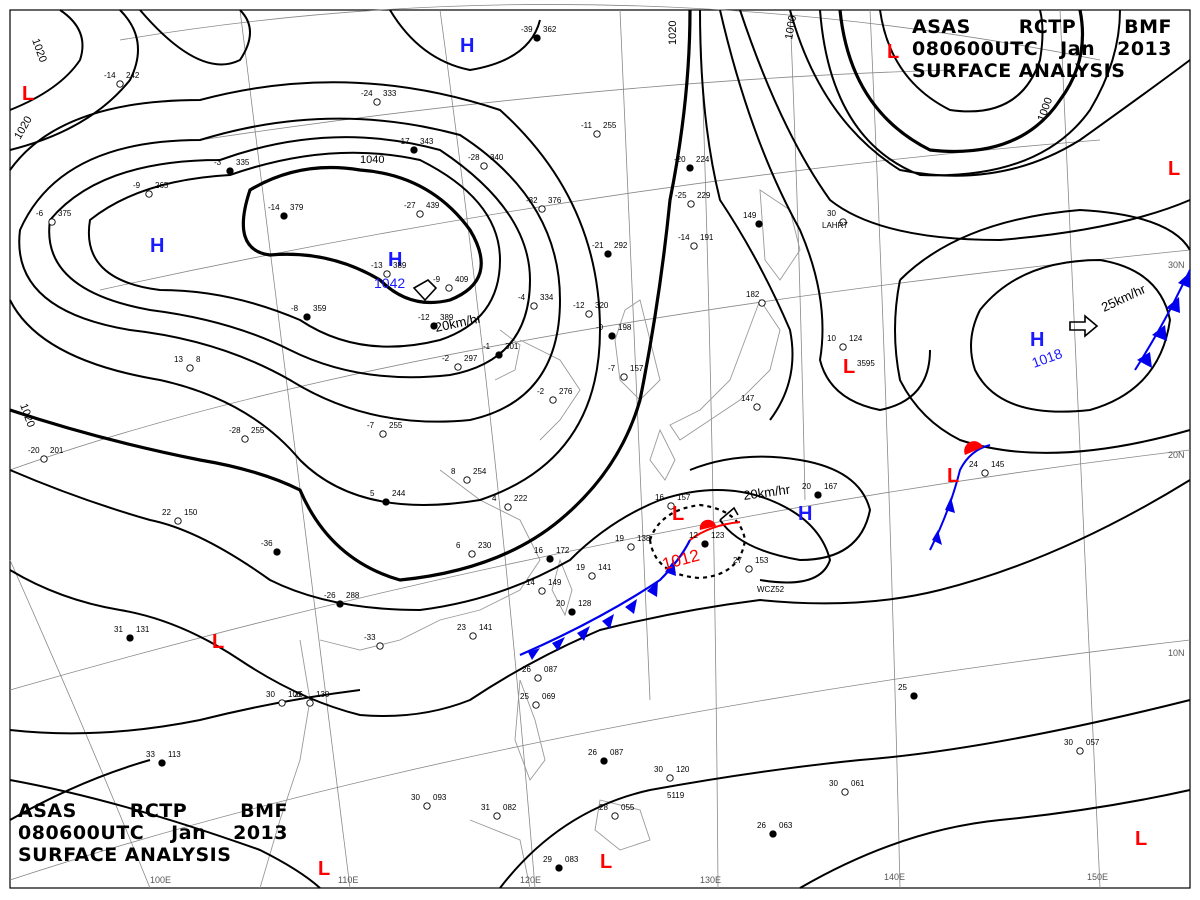  I want to click on station-temperature: -6, so click(40, 213).